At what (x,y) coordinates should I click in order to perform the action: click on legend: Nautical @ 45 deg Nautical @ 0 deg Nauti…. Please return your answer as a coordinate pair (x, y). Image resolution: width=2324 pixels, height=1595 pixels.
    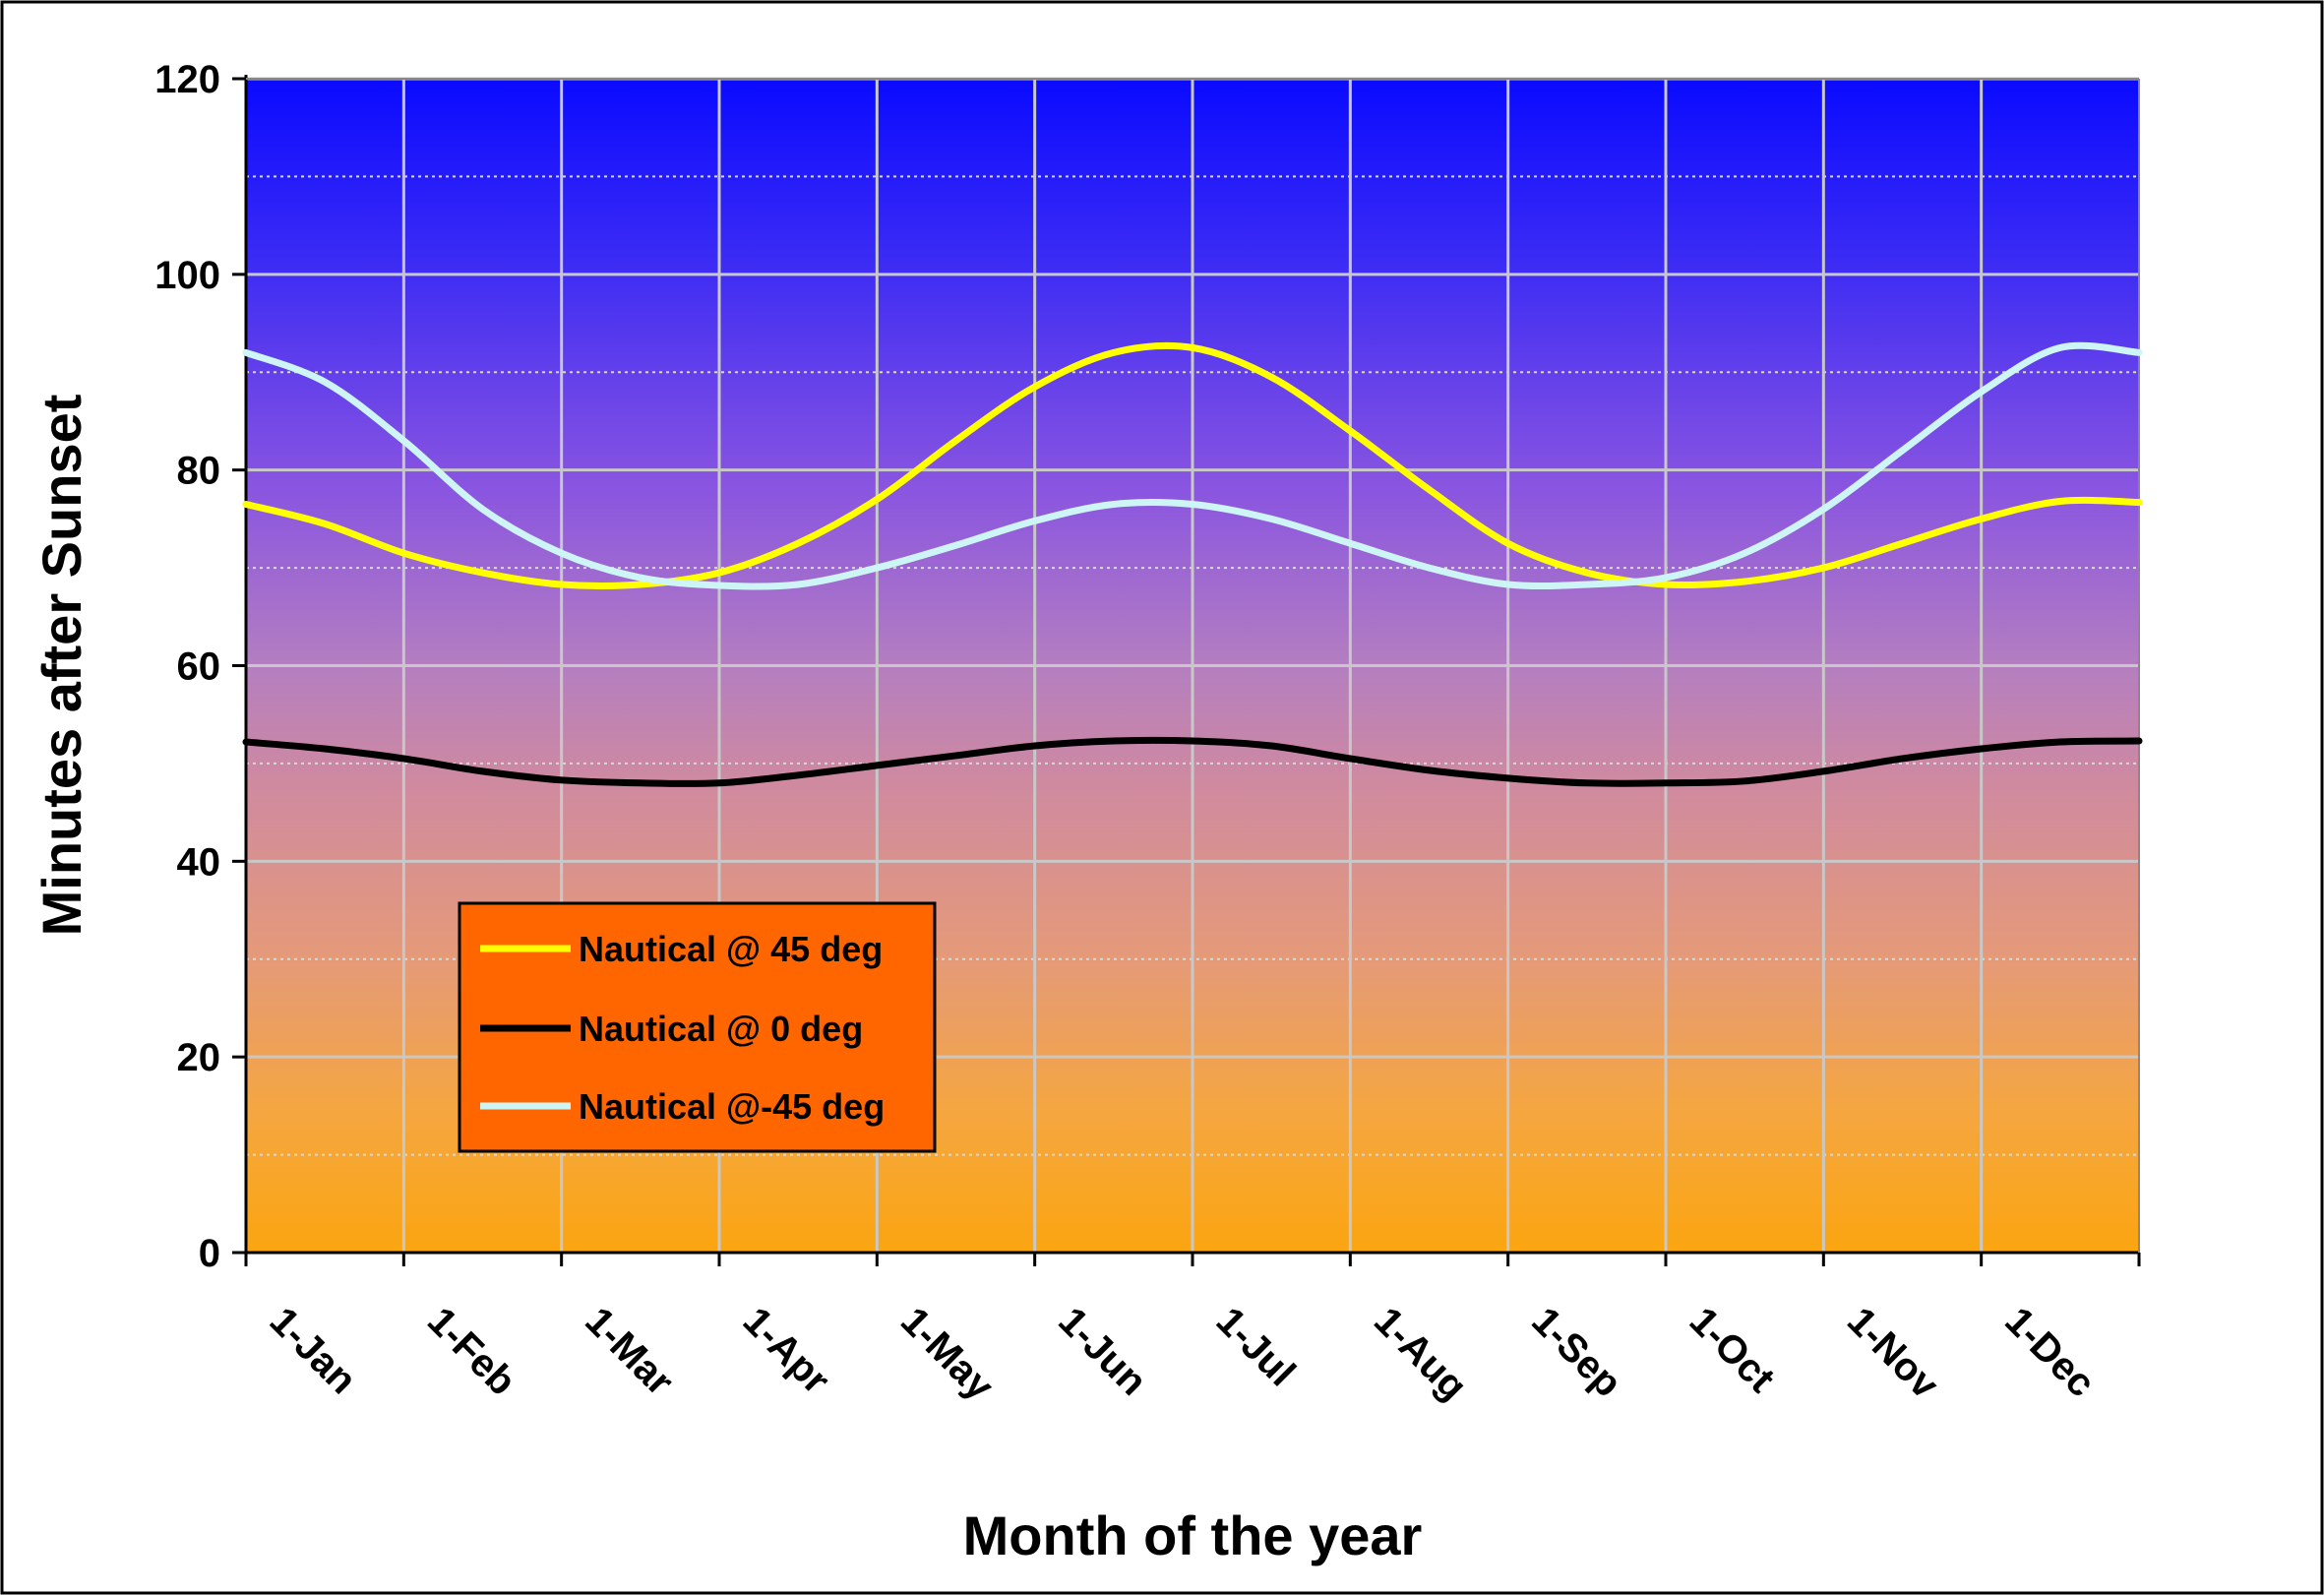
    Looking at the image, I should click on (697, 1027).